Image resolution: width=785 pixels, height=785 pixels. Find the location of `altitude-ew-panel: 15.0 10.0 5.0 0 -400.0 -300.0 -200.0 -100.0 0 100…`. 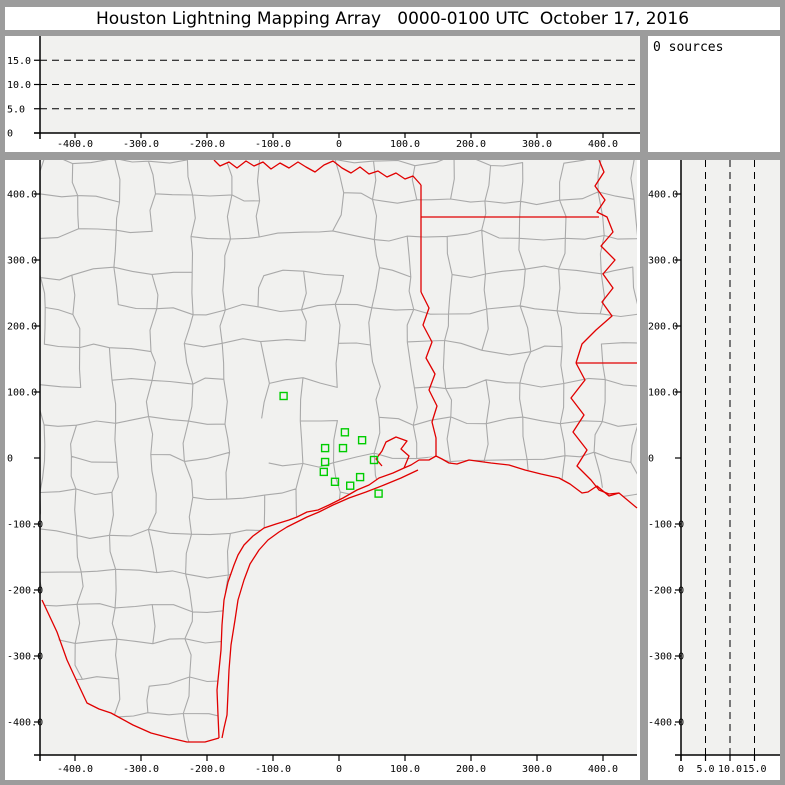

altitude-ew-panel: 15.0 10.0 5.0 0 -400.0 -300.0 -200.0 -100.0 0 100… is located at coordinates (322, 94).